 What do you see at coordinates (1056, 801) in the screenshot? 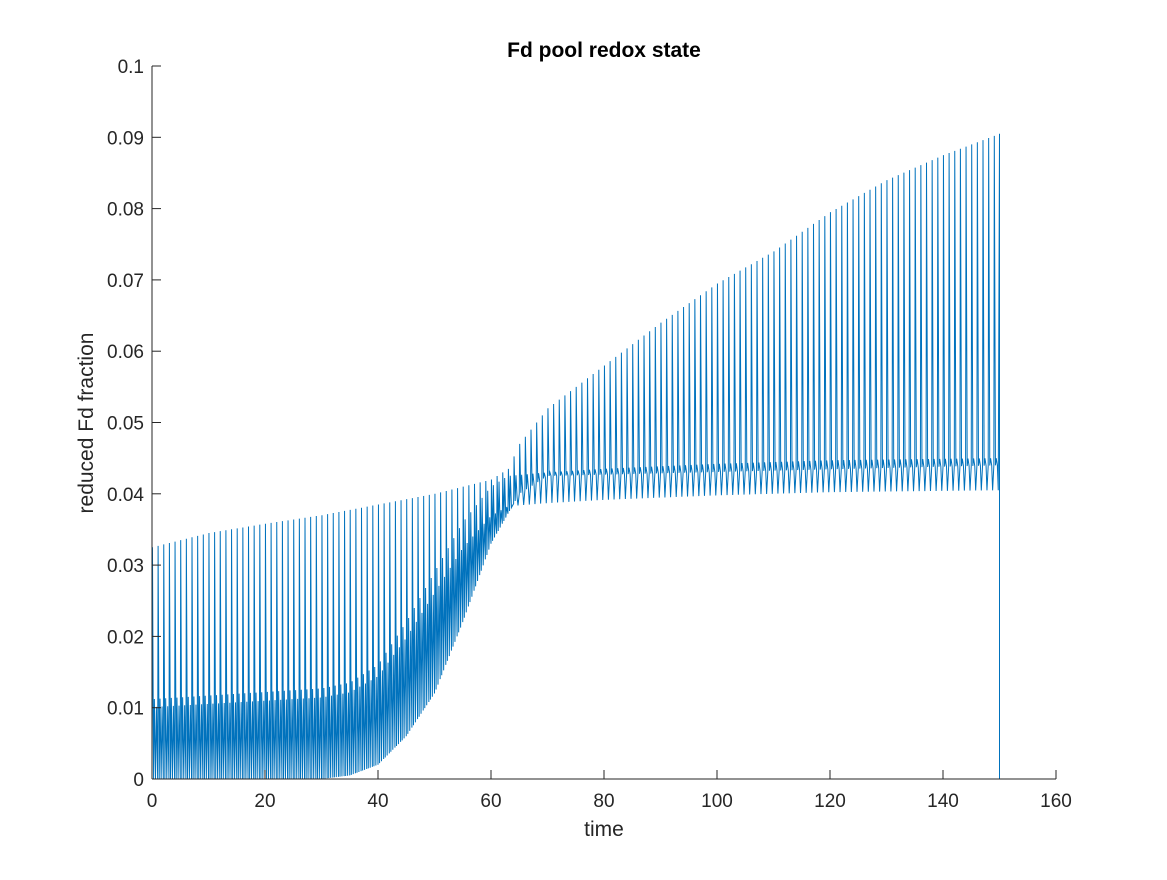
I see `x-tick-label: 160` at bounding box center [1056, 801].